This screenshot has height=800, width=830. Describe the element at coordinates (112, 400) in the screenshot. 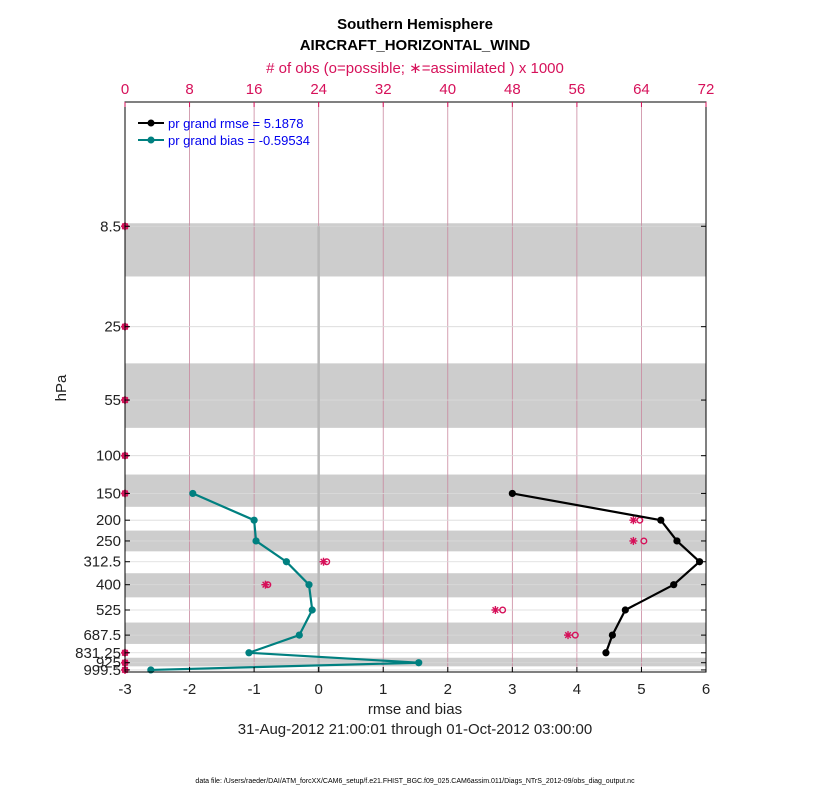

I see `y-tick-label: 55` at that location.